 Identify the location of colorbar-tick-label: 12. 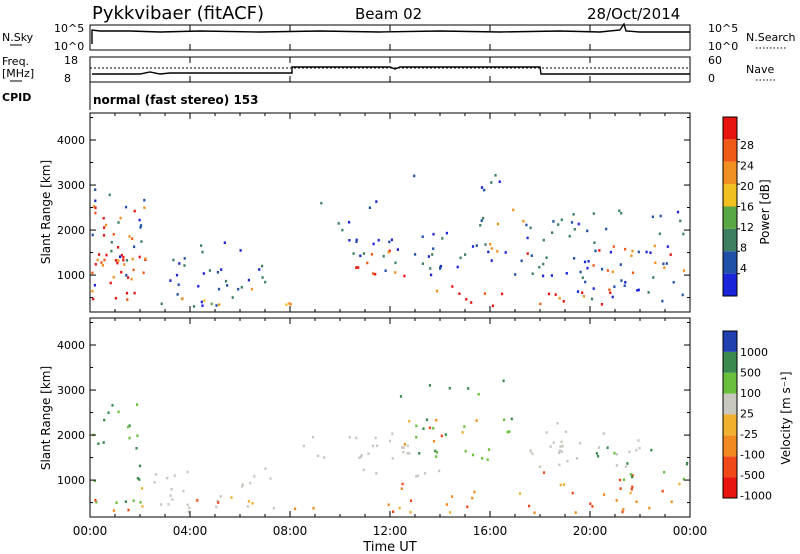
(747, 227).